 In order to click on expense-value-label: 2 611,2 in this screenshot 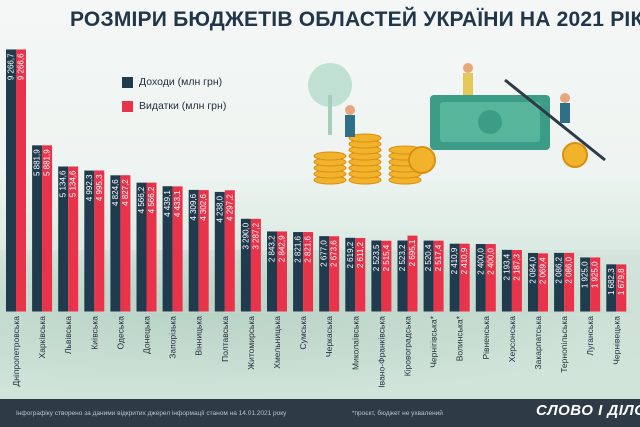, I will do `click(360, 254)`.